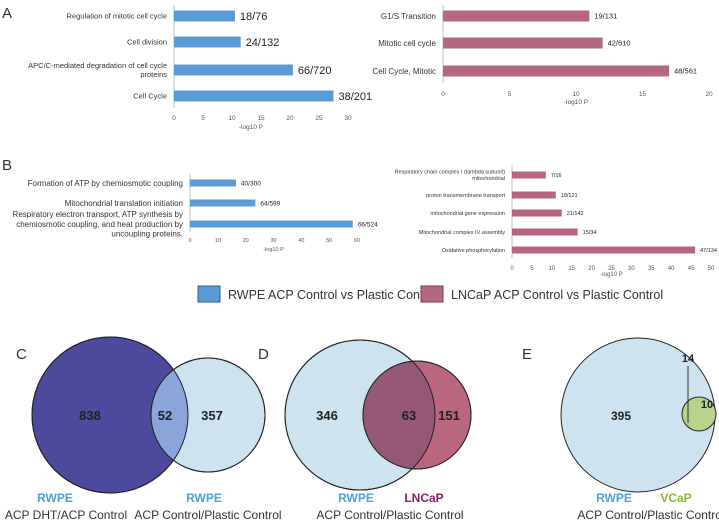 This screenshot has height=522, width=719. Describe the element at coordinates (55, 498) in the screenshot. I see `venn-c-left-top-label: RWPE` at that location.